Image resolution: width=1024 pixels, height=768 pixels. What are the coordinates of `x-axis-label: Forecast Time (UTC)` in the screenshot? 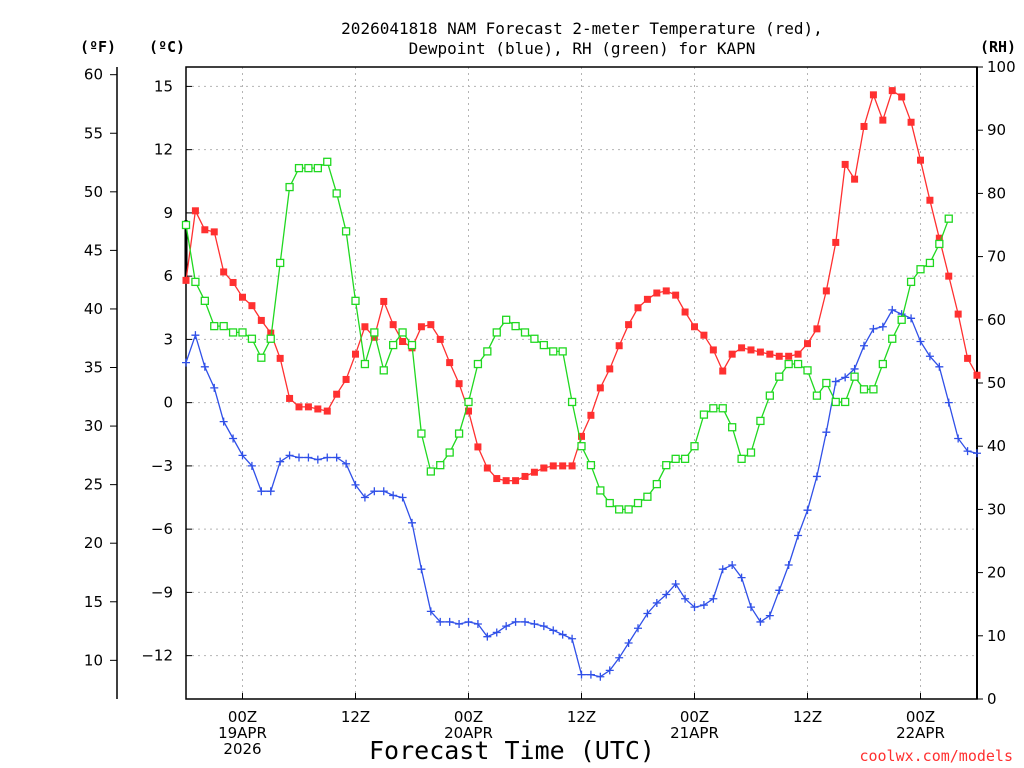 It's located at (512, 750).